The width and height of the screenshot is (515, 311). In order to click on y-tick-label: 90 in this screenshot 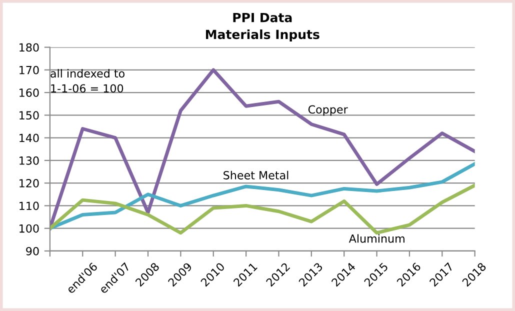, I will do `click(32, 251)`.